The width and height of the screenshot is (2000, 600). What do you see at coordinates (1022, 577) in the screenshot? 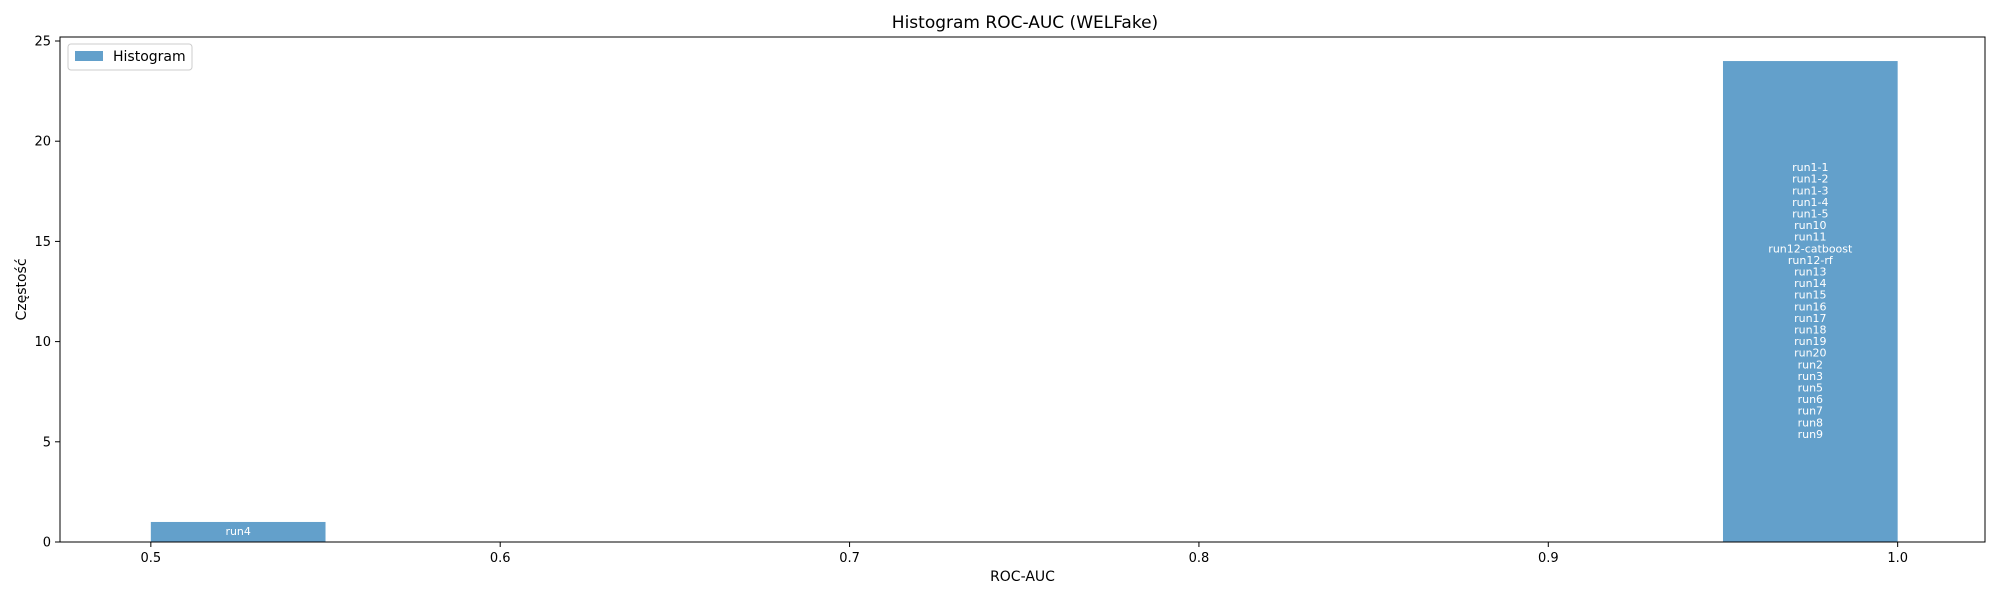
I see `x-axis-title: ROC-AUC` at bounding box center [1022, 577].